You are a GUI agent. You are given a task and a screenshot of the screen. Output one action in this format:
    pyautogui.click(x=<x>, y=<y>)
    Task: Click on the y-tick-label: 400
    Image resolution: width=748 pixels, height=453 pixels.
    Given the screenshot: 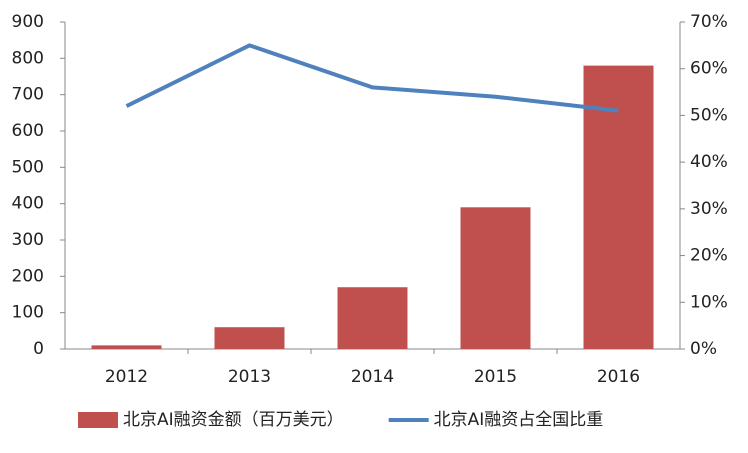 What is the action you would take?
    pyautogui.click(x=28, y=204)
    